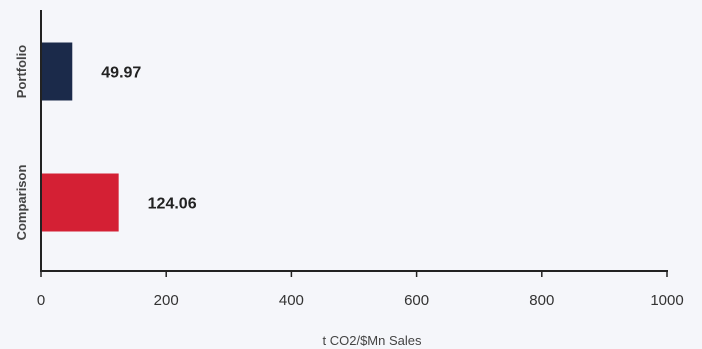  Describe the element at coordinates (360, 290) in the screenshot. I see `x-ticks-group: 0 200 400 600 800 1000` at that location.